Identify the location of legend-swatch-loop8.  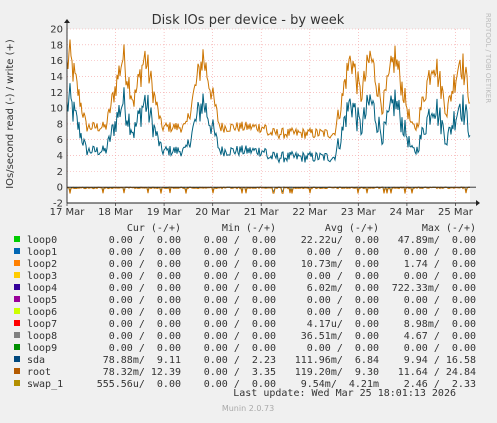
(17, 335).